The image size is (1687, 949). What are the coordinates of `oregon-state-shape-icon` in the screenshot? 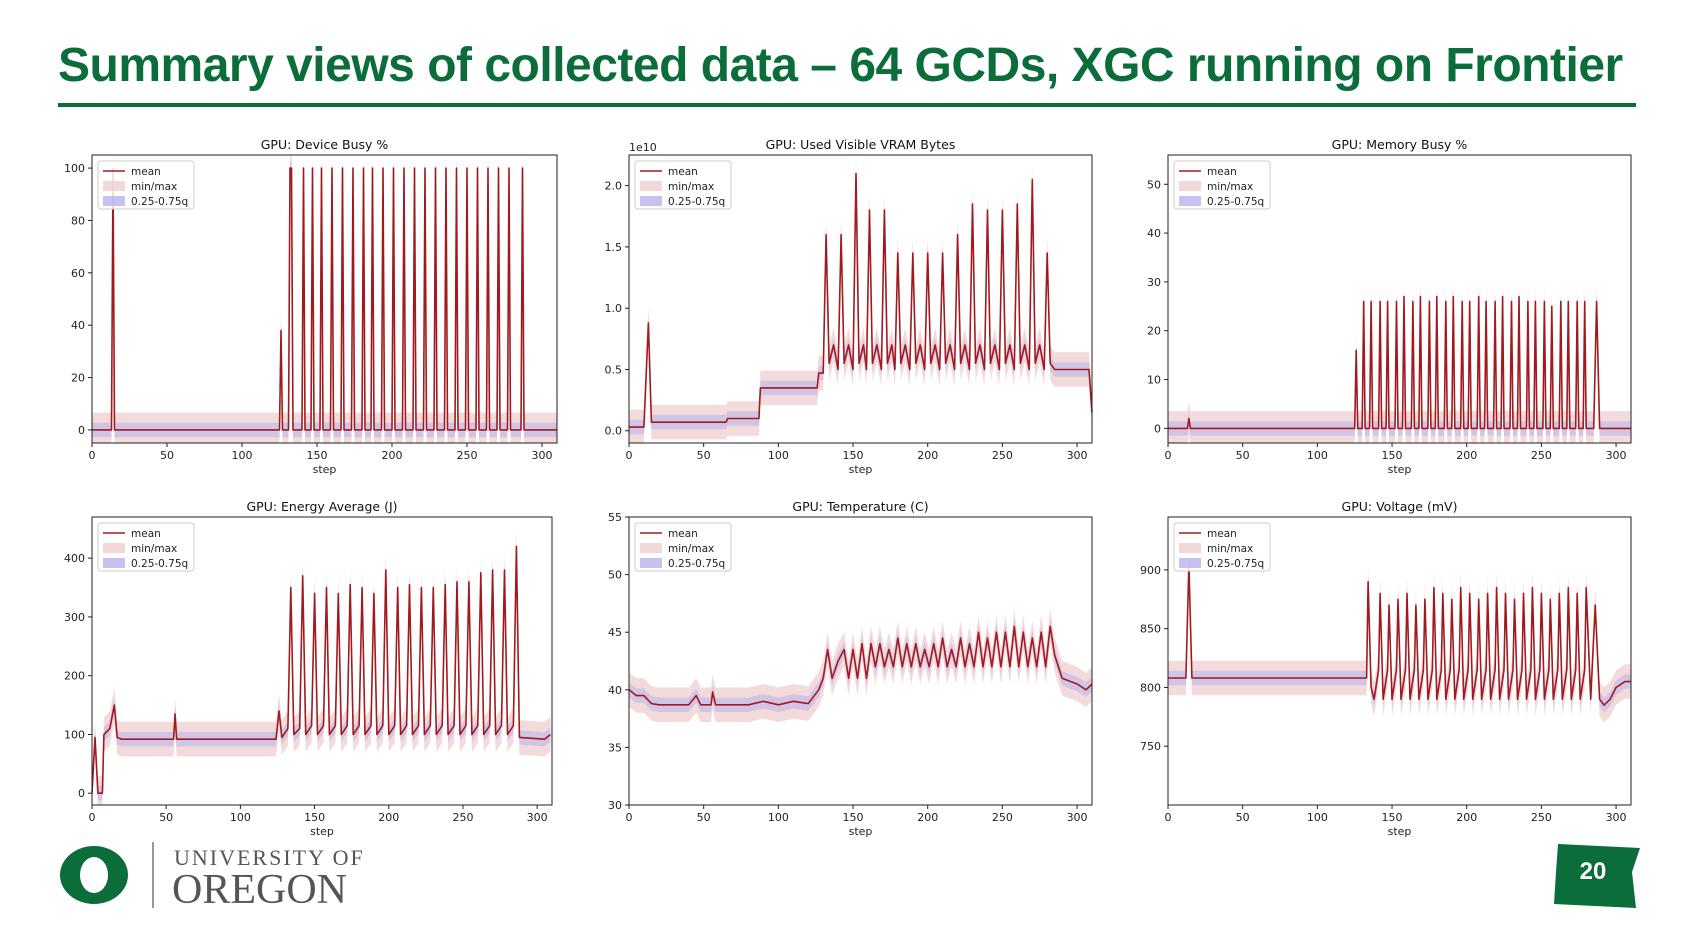 It's located at (1597, 876).